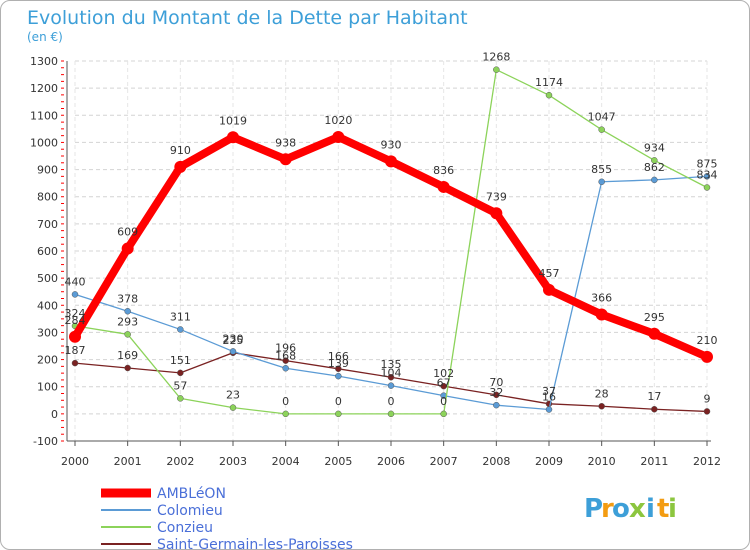  What do you see at coordinates (672, 509) in the screenshot?
I see `logo-letter: i` at bounding box center [672, 509].